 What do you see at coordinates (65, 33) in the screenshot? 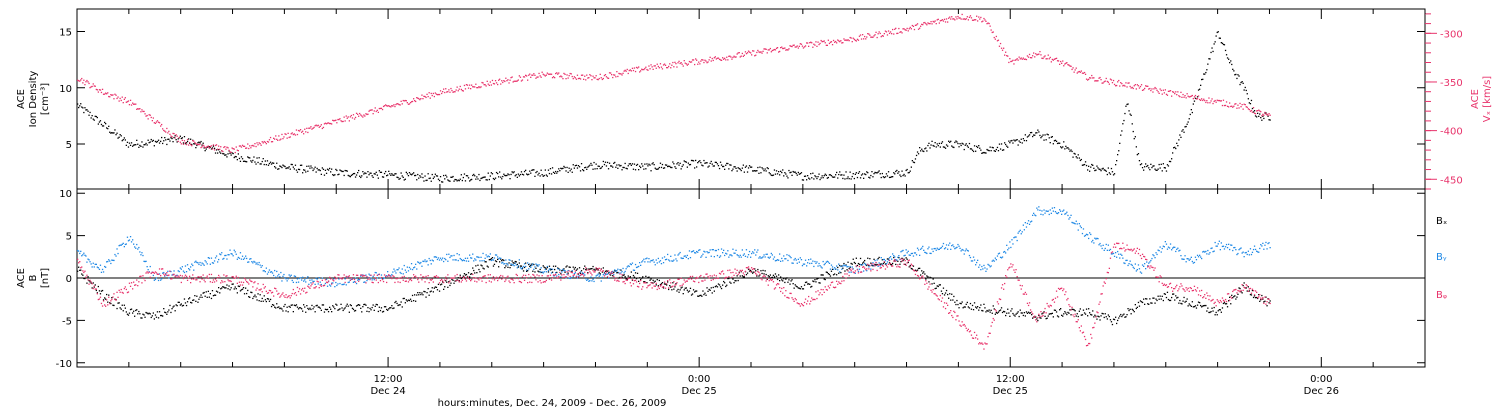
I see `y-tick-label: 15` at bounding box center [65, 33].